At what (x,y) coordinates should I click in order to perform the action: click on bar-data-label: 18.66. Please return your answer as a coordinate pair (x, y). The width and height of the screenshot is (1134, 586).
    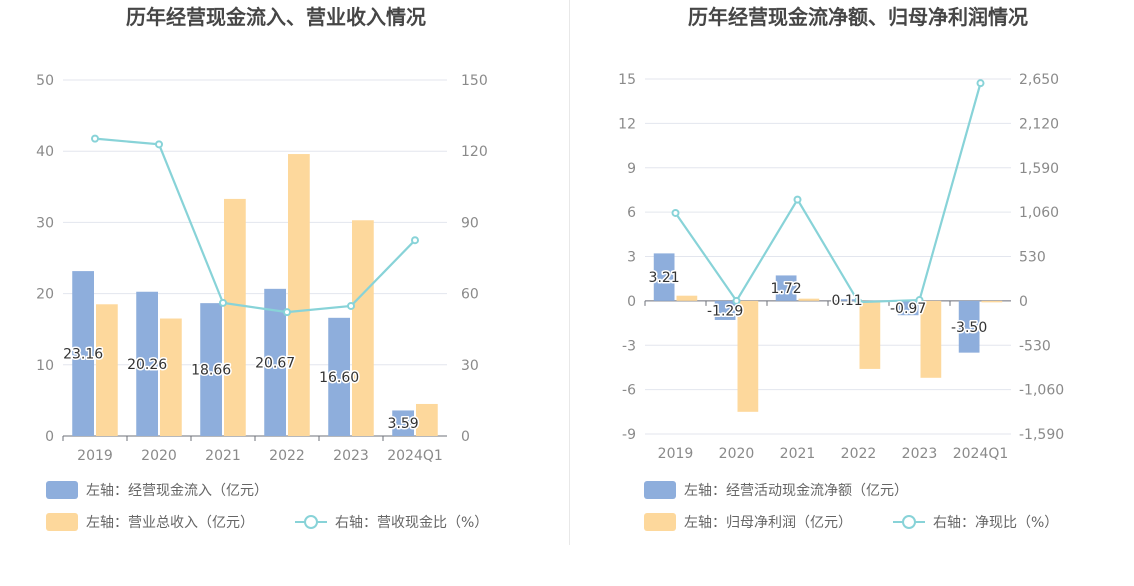
    Looking at the image, I should click on (211, 371).